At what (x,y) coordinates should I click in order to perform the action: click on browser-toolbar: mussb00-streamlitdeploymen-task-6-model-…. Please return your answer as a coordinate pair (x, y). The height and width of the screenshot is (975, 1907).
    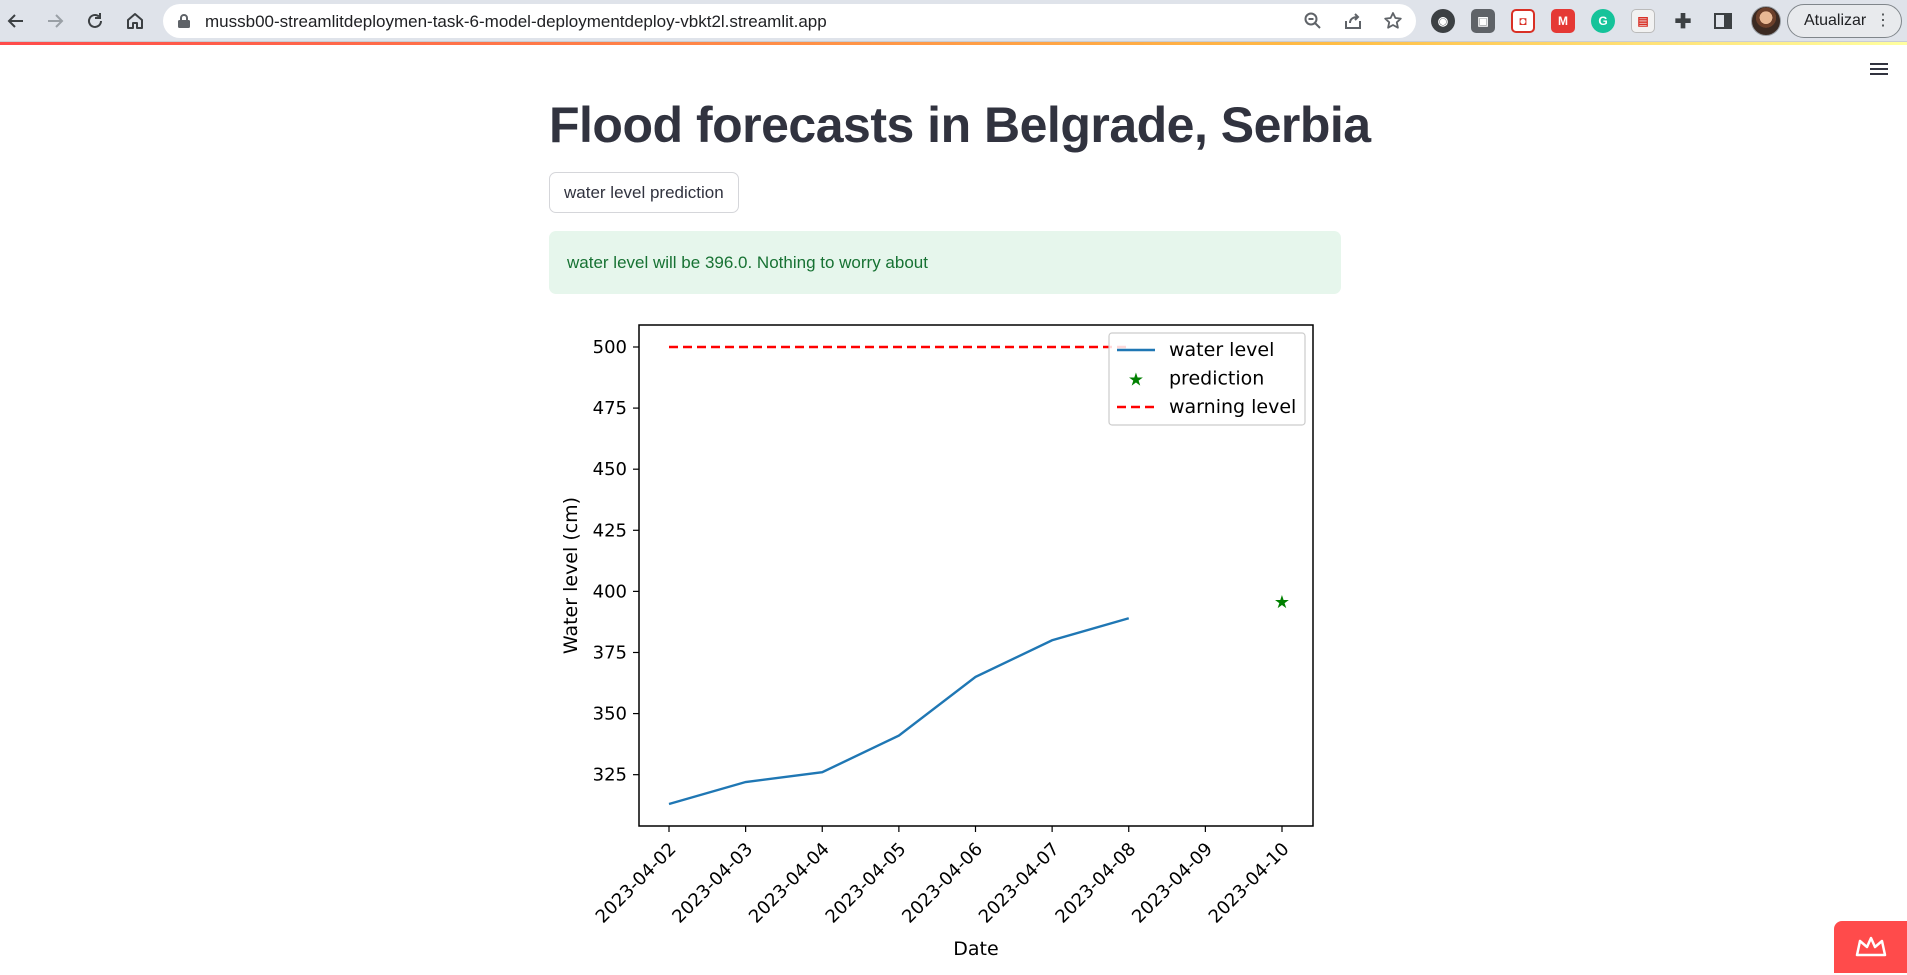
    Looking at the image, I should click on (953, 21).